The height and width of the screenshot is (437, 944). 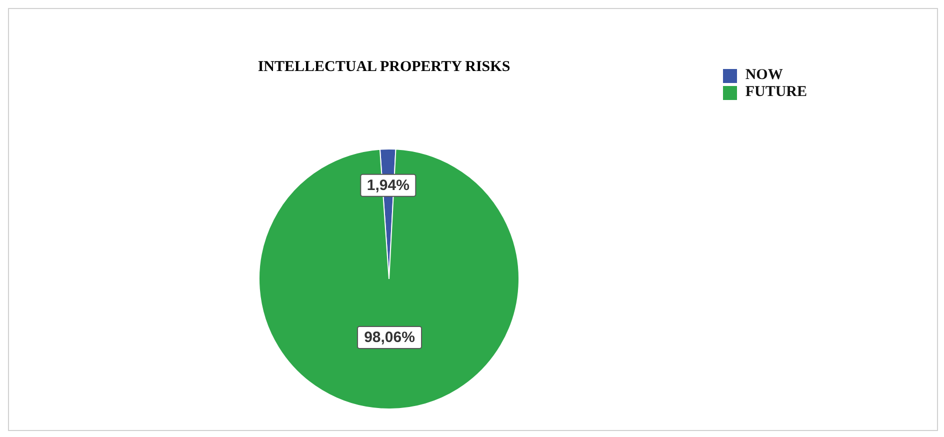 What do you see at coordinates (384, 67) in the screenshot?
I see `chart-title: INTELLECTUAL PROPERTY RISKS` at bounding box center [384, 67].